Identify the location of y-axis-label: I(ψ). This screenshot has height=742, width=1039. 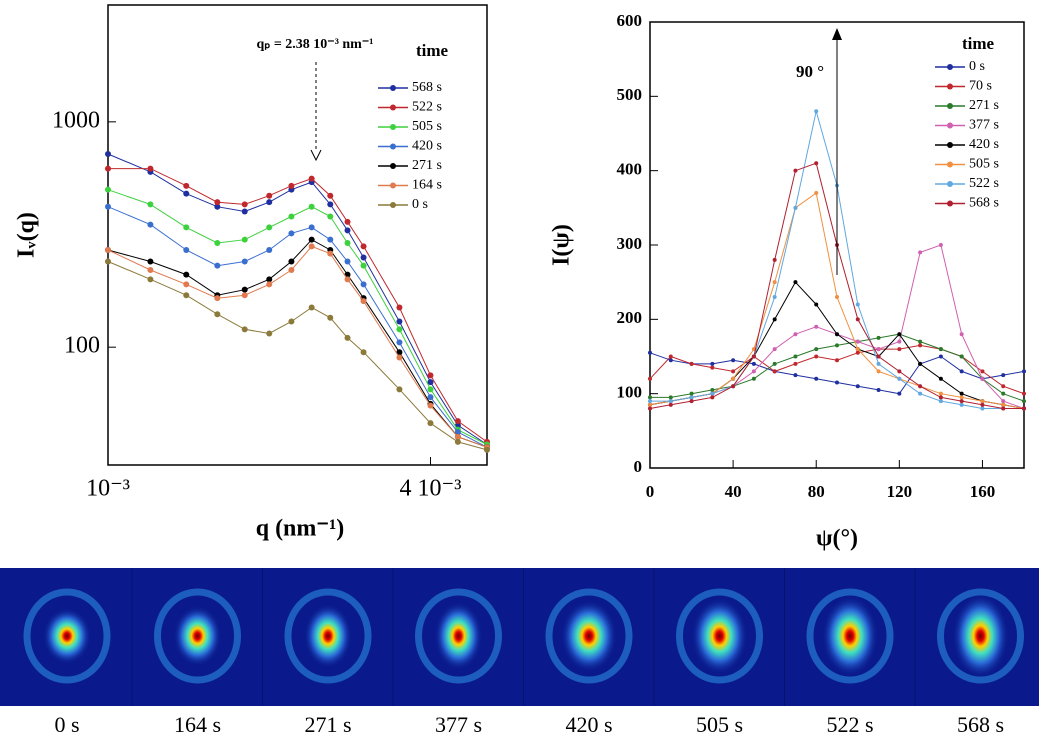
(562, 245).